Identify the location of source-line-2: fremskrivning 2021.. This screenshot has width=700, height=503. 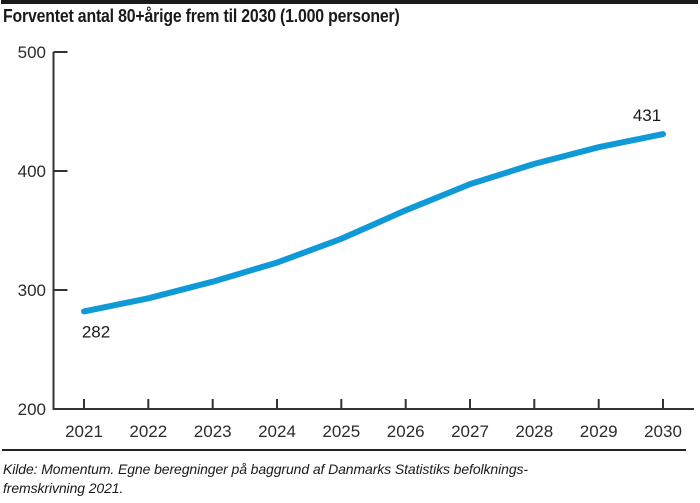
(63, 488).